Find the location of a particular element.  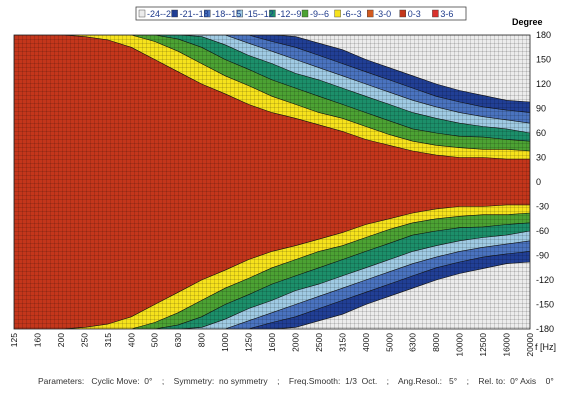

y-tick-label: 0 is located at coordinates (538, 182).